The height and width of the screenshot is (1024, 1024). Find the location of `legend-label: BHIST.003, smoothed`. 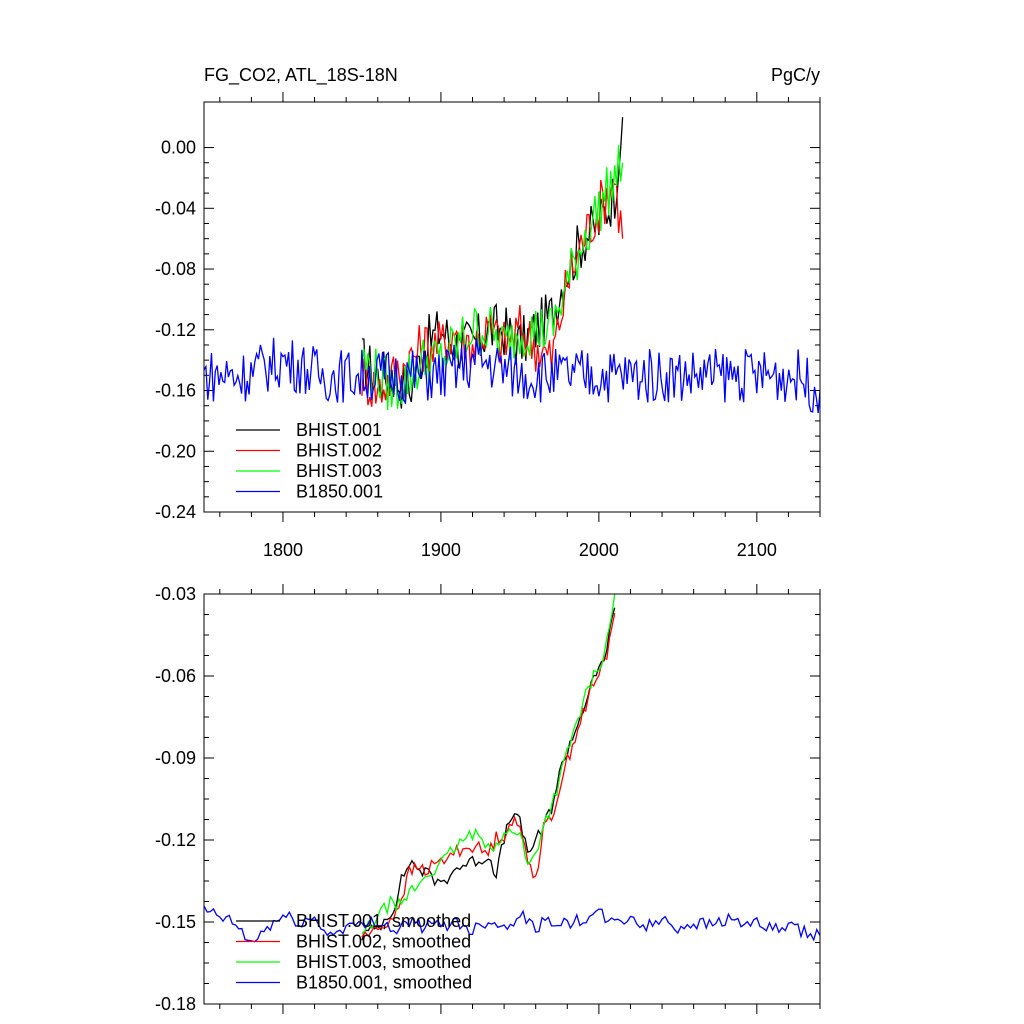

legend-label: BHIST.003, smoothed is located at coordinates (383, 962).